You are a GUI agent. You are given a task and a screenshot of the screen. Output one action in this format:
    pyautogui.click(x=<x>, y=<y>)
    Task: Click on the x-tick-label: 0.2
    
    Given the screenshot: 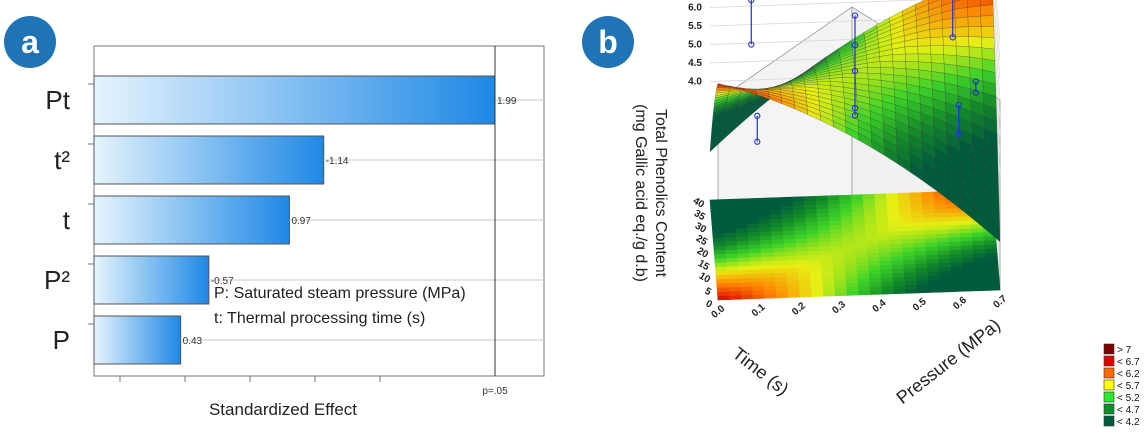 What is the action you would take?
    pyautogui.click(x=799, y=309)
    